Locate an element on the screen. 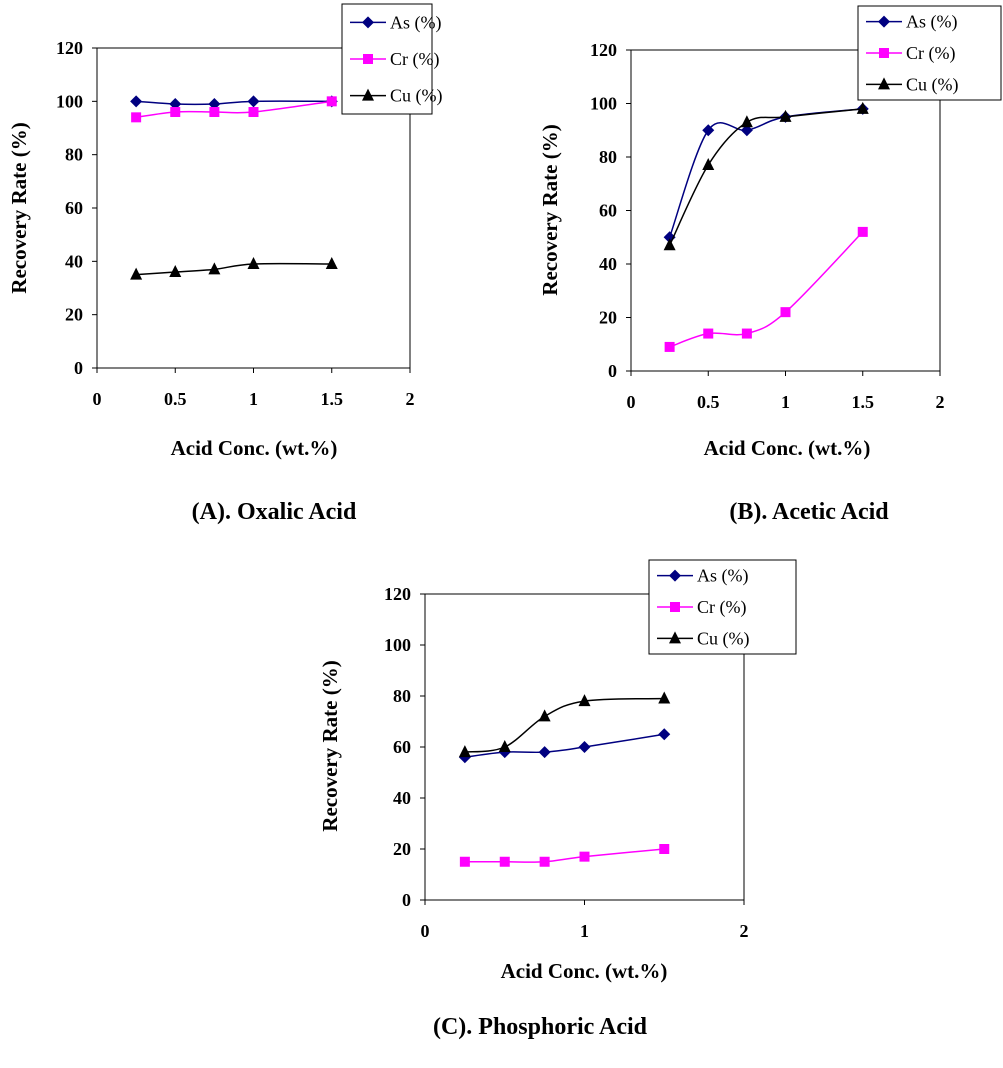 The height and width of the screenshot is (1068, 1003). x-tick-label: 2 is located at coordinates (940, 402).